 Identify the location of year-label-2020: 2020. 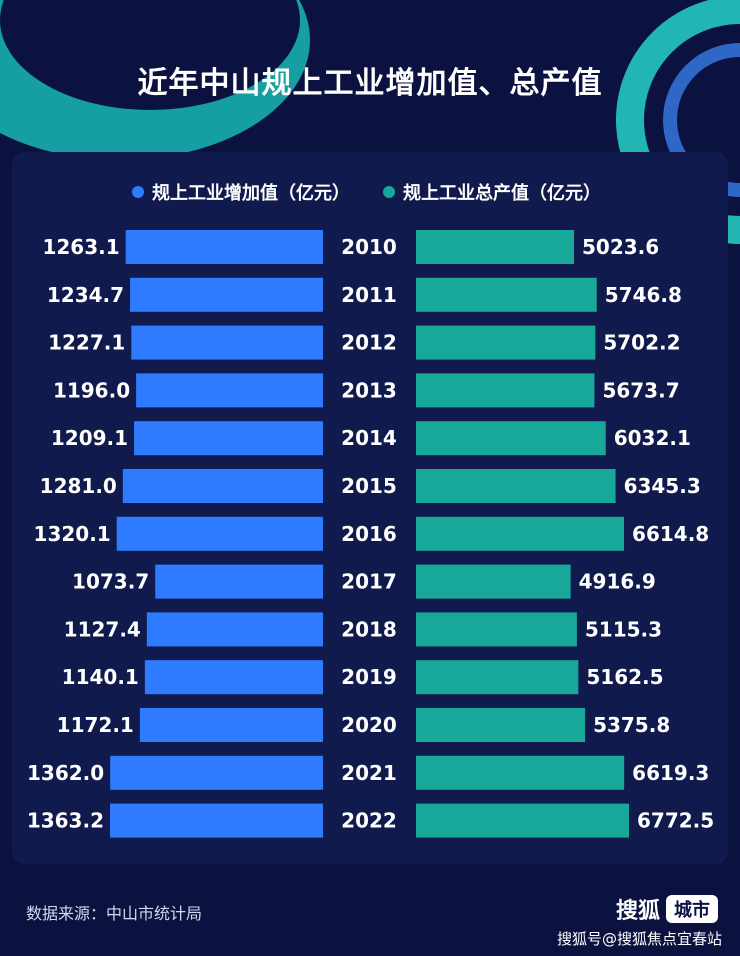
(369, 725).